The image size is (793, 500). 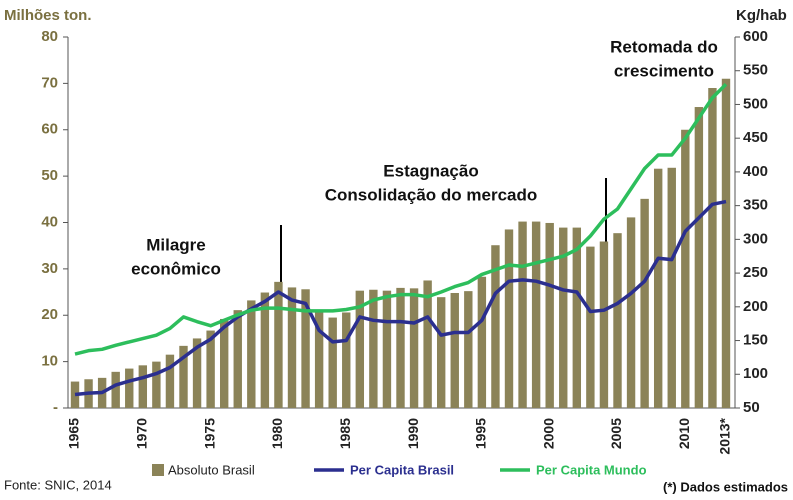 I want to click on x-tick-label: 2010, so click(x=684, y=433).